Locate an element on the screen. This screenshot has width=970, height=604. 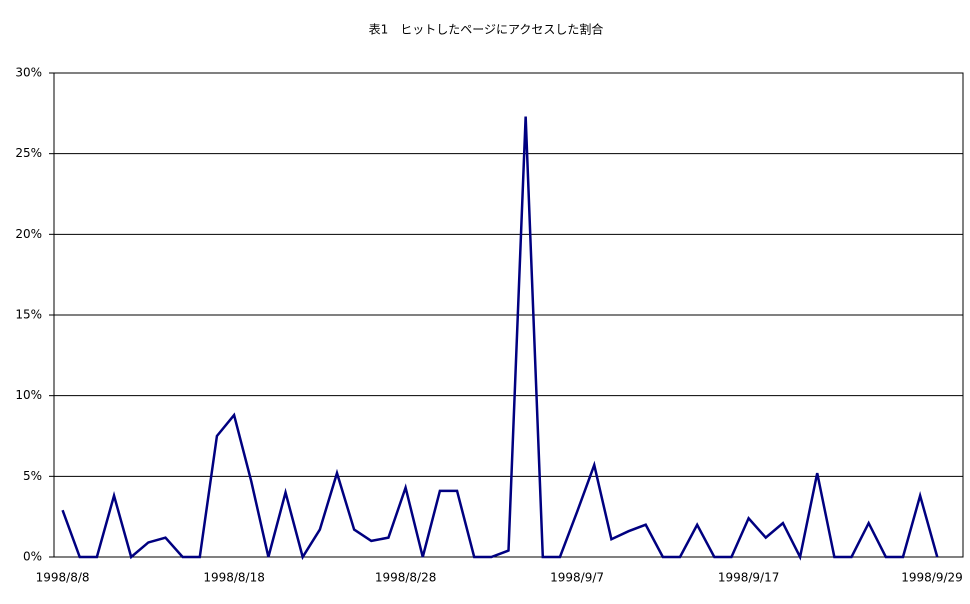
y-tick-label: 20% is located at coordinates (28, 234).